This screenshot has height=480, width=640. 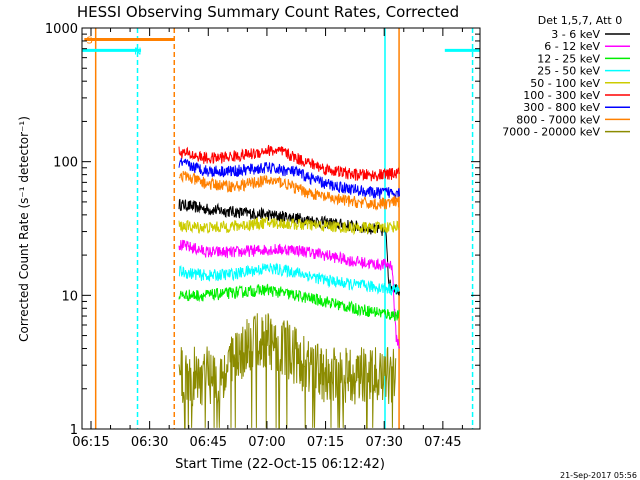 What do you see at coordinates (442, 442) in the screenshot?
I see `x-tick-label-7: 07:45` at bounding box center [442, 442].